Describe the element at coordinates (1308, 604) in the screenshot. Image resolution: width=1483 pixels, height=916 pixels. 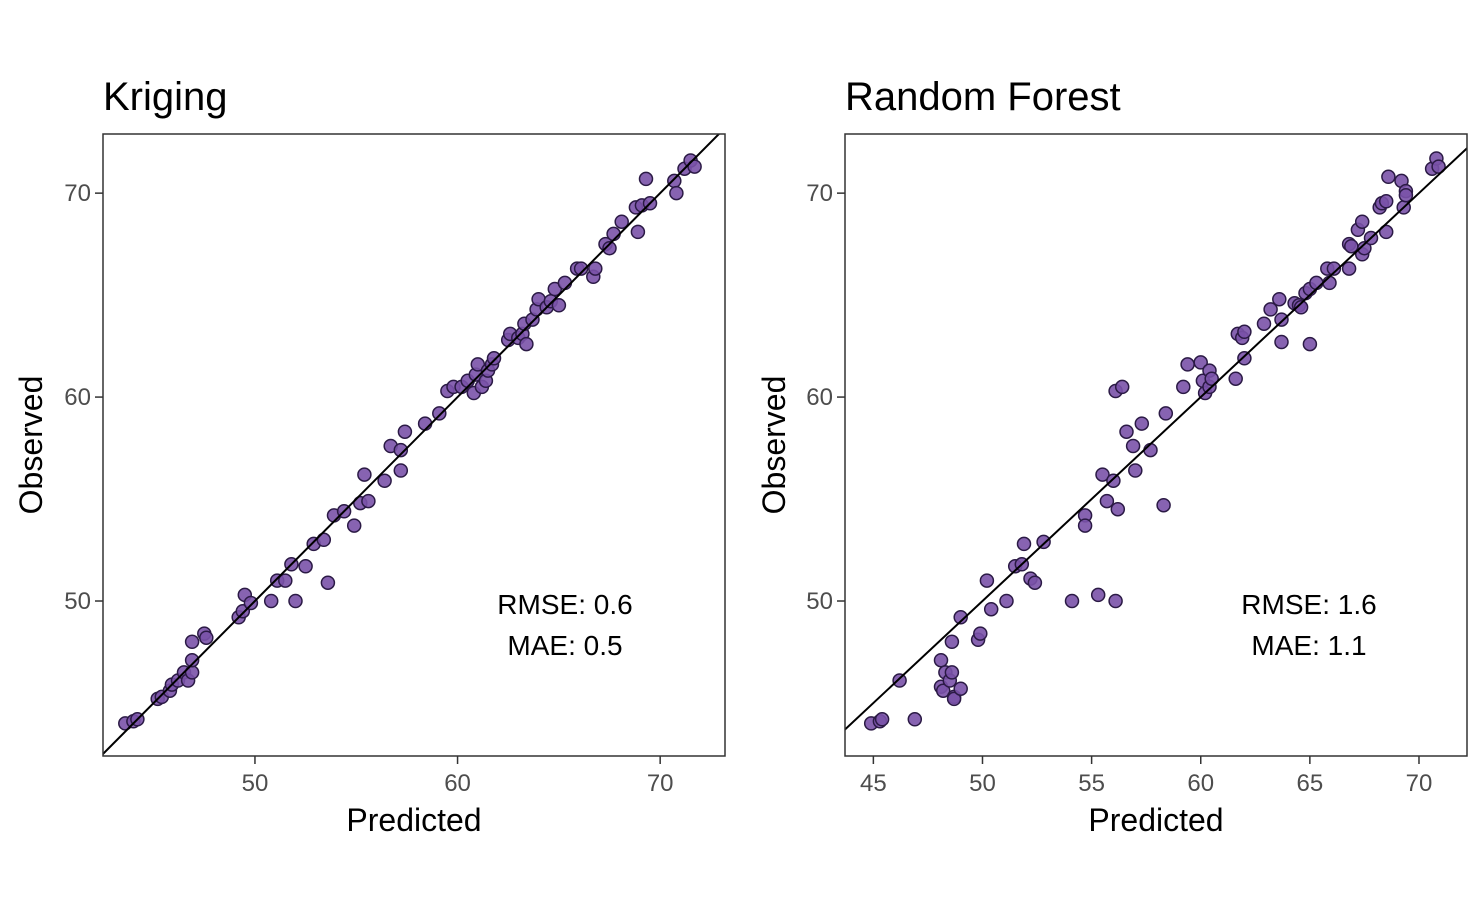
I see `rmse-annotation: RMSE: 1.6` at that location.